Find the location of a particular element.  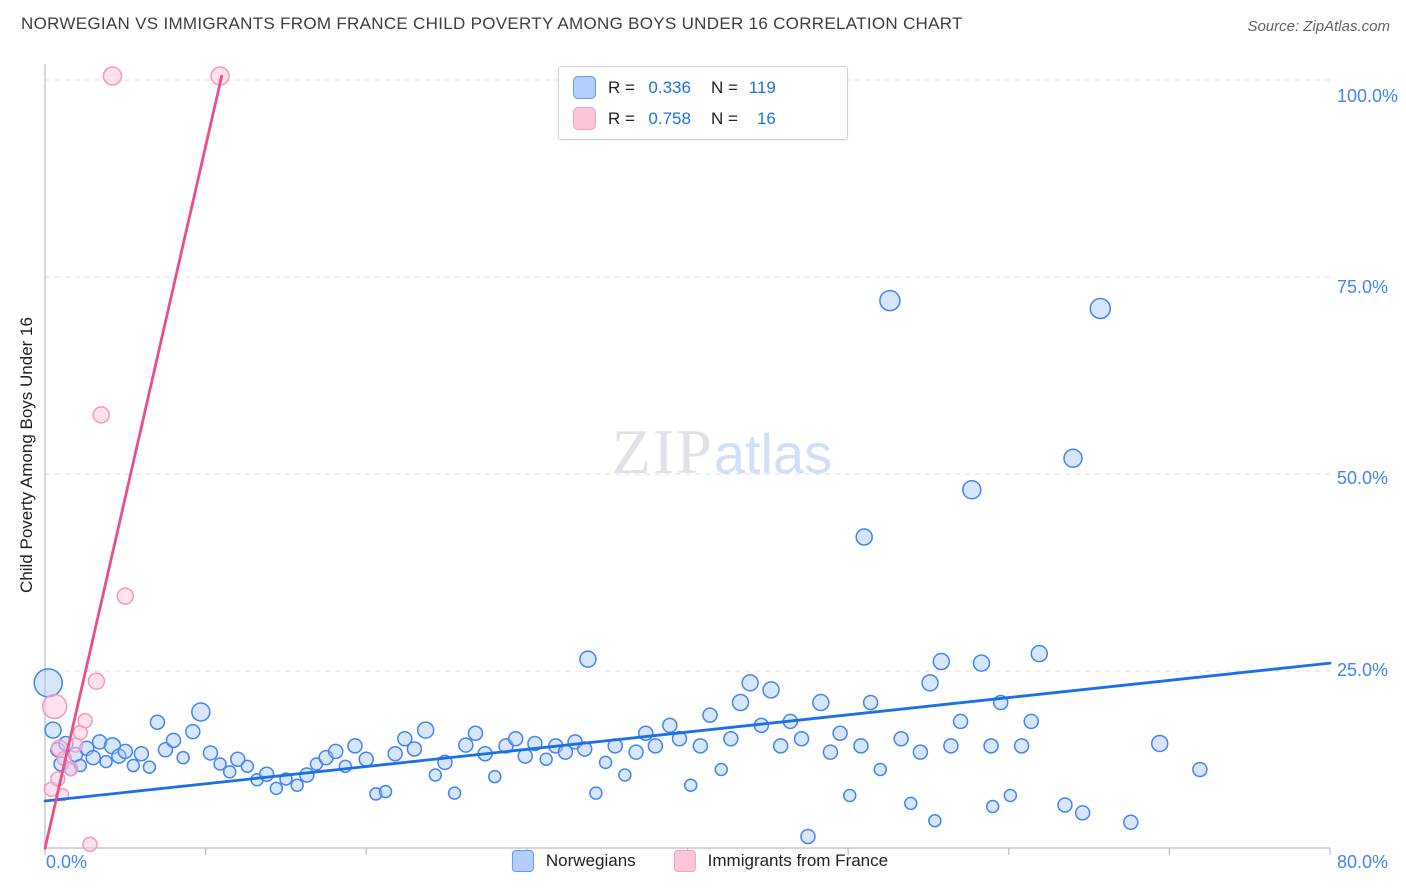

source-link: Source: ZipAtlas.com is located at coordinates (1318, 26).